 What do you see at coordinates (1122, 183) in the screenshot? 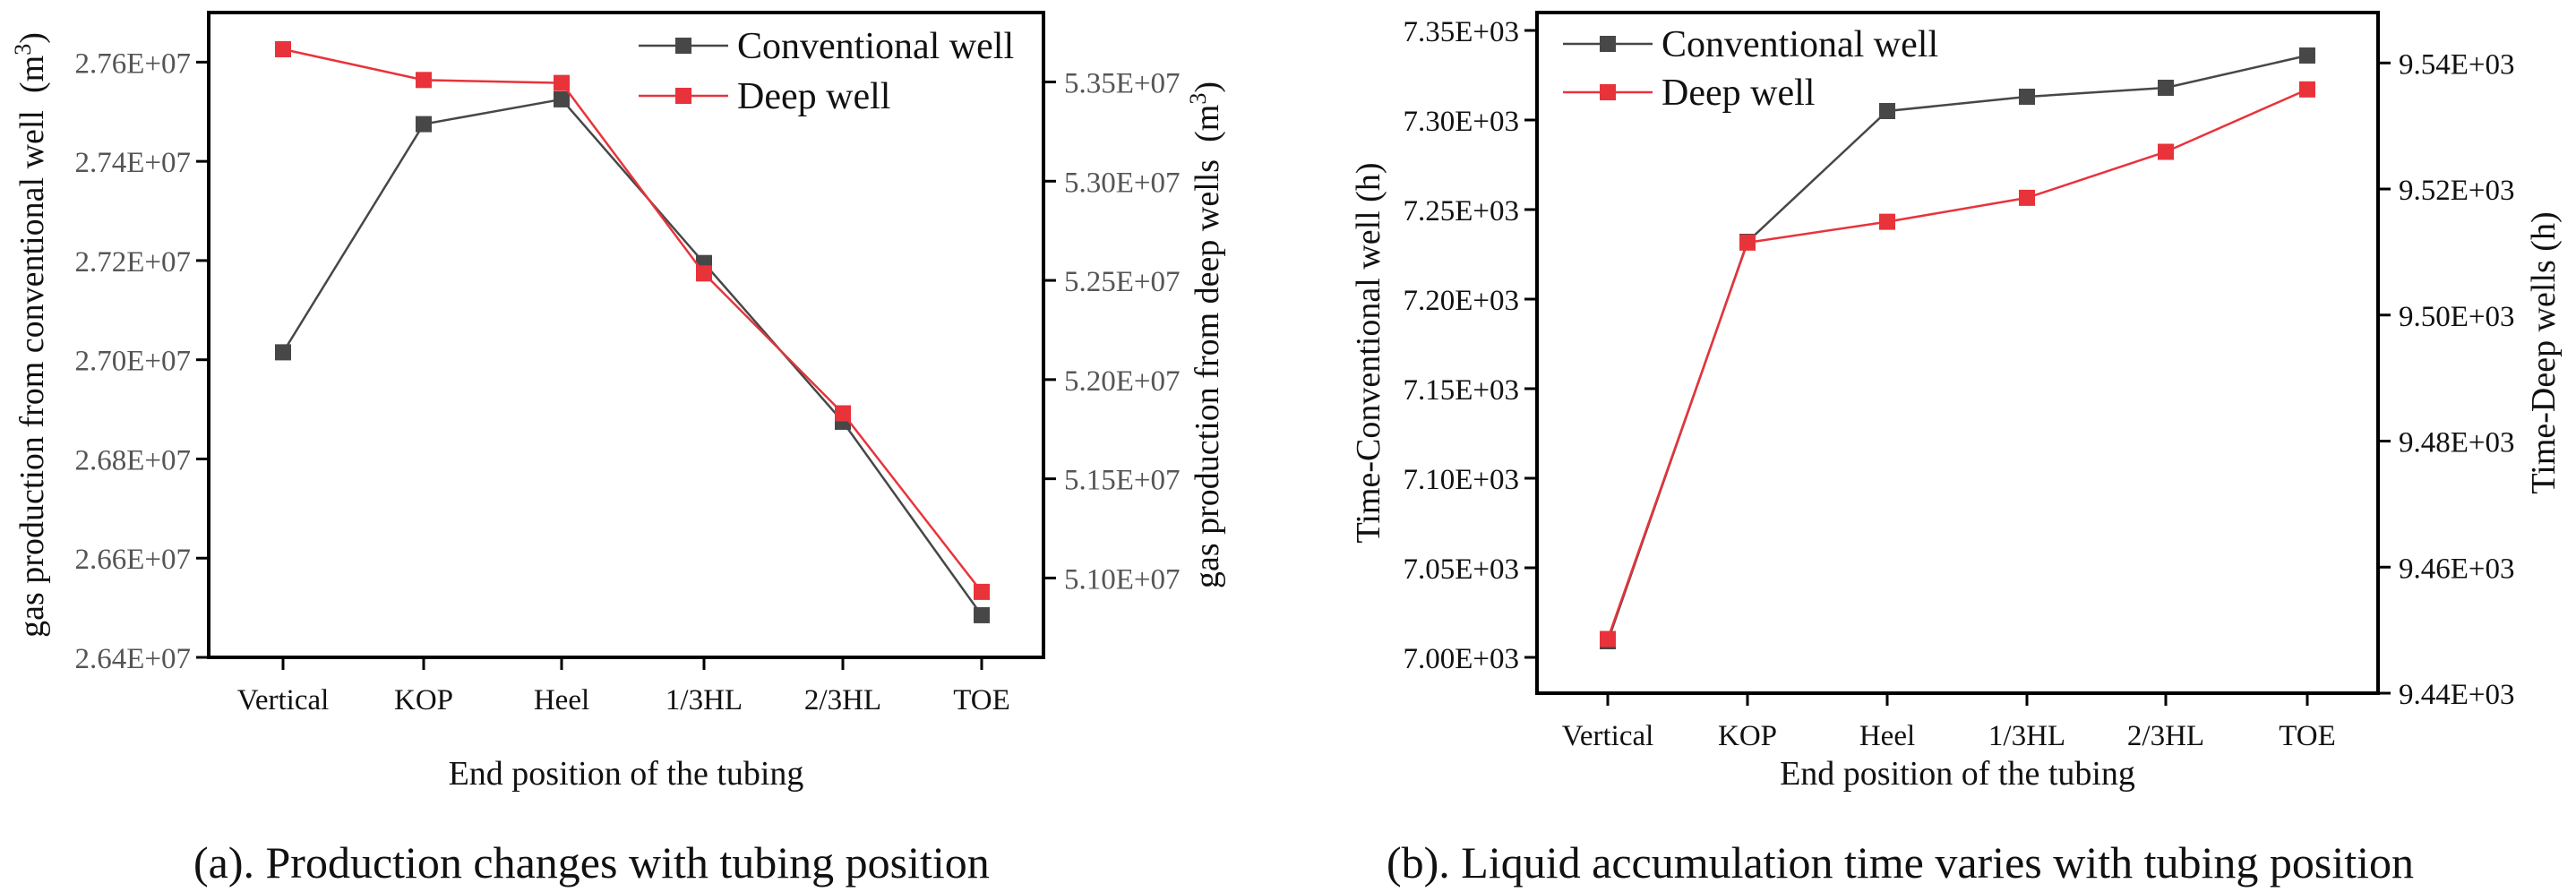
I see `right-y-tick-label: 5.30E+07` at bounding box center [1122, 183].